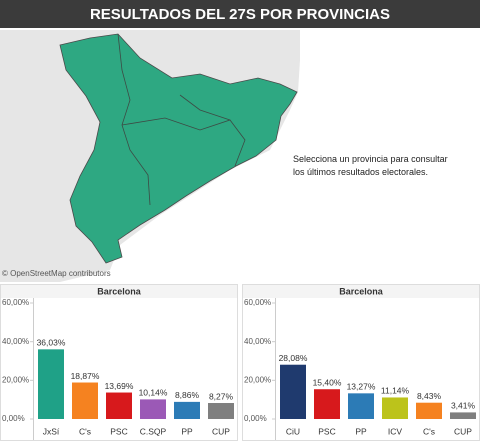 This screenshot has height=441, width=480. I want to click on value-label: 13,69%, so click(119, 386).